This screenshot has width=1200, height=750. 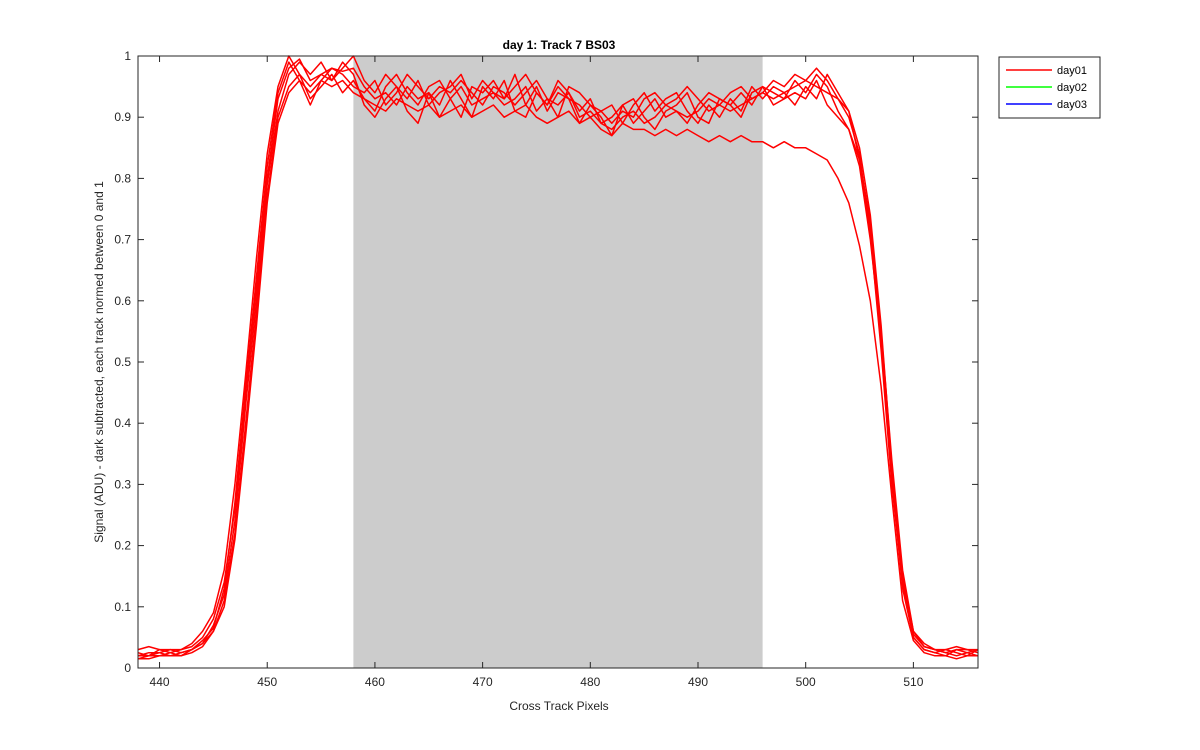 What do you see at coordinates (559, 45) in the screenshot?
I see `chart-title: day 1: Track 7 BS03` at bounding box center [559, 45].